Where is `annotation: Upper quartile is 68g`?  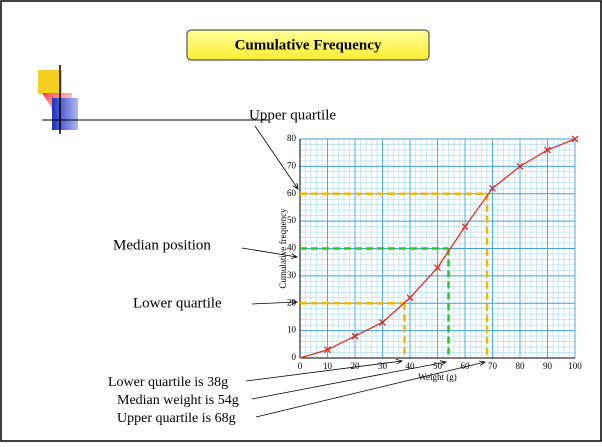
annotation: Upper quartile is 68g is located at coordinates (176, 418).